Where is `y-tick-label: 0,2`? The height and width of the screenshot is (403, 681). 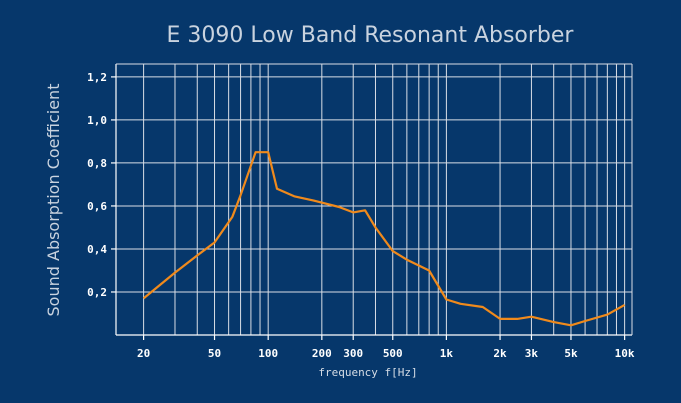 y-tick-label: 0,2 is located at coordinates (97, 292).